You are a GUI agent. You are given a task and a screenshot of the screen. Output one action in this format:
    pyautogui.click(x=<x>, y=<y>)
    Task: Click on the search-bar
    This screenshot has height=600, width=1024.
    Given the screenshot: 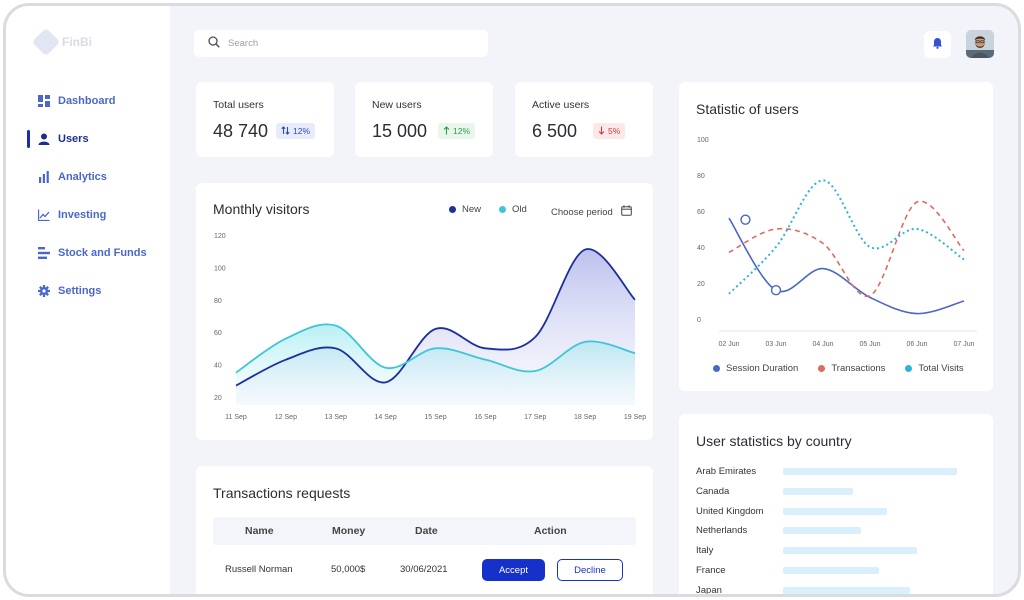 What is the action you would take?
    pyautogui.click(x=341, y=43)
    